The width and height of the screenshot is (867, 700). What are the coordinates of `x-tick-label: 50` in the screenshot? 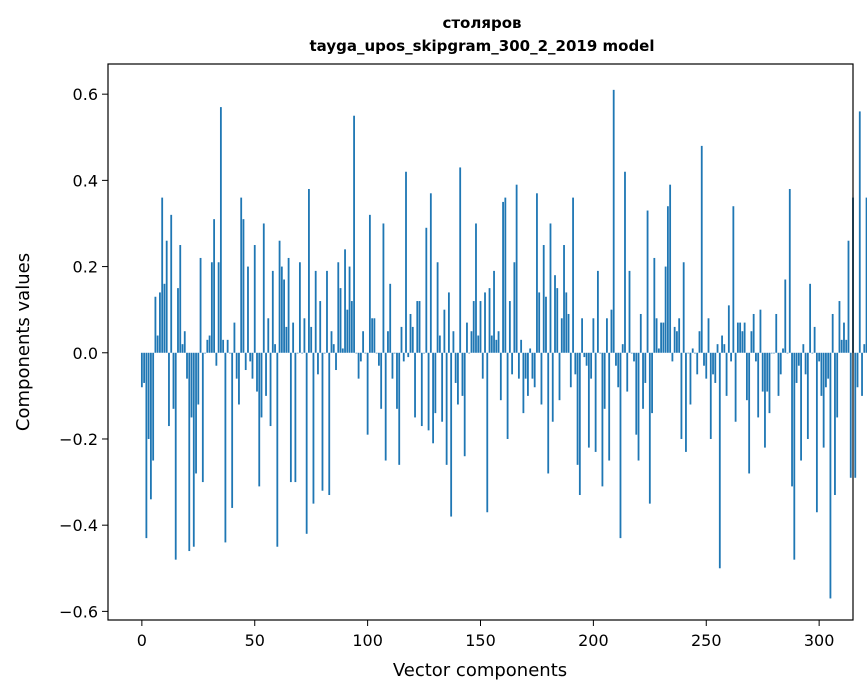 It's located at (255, 640).